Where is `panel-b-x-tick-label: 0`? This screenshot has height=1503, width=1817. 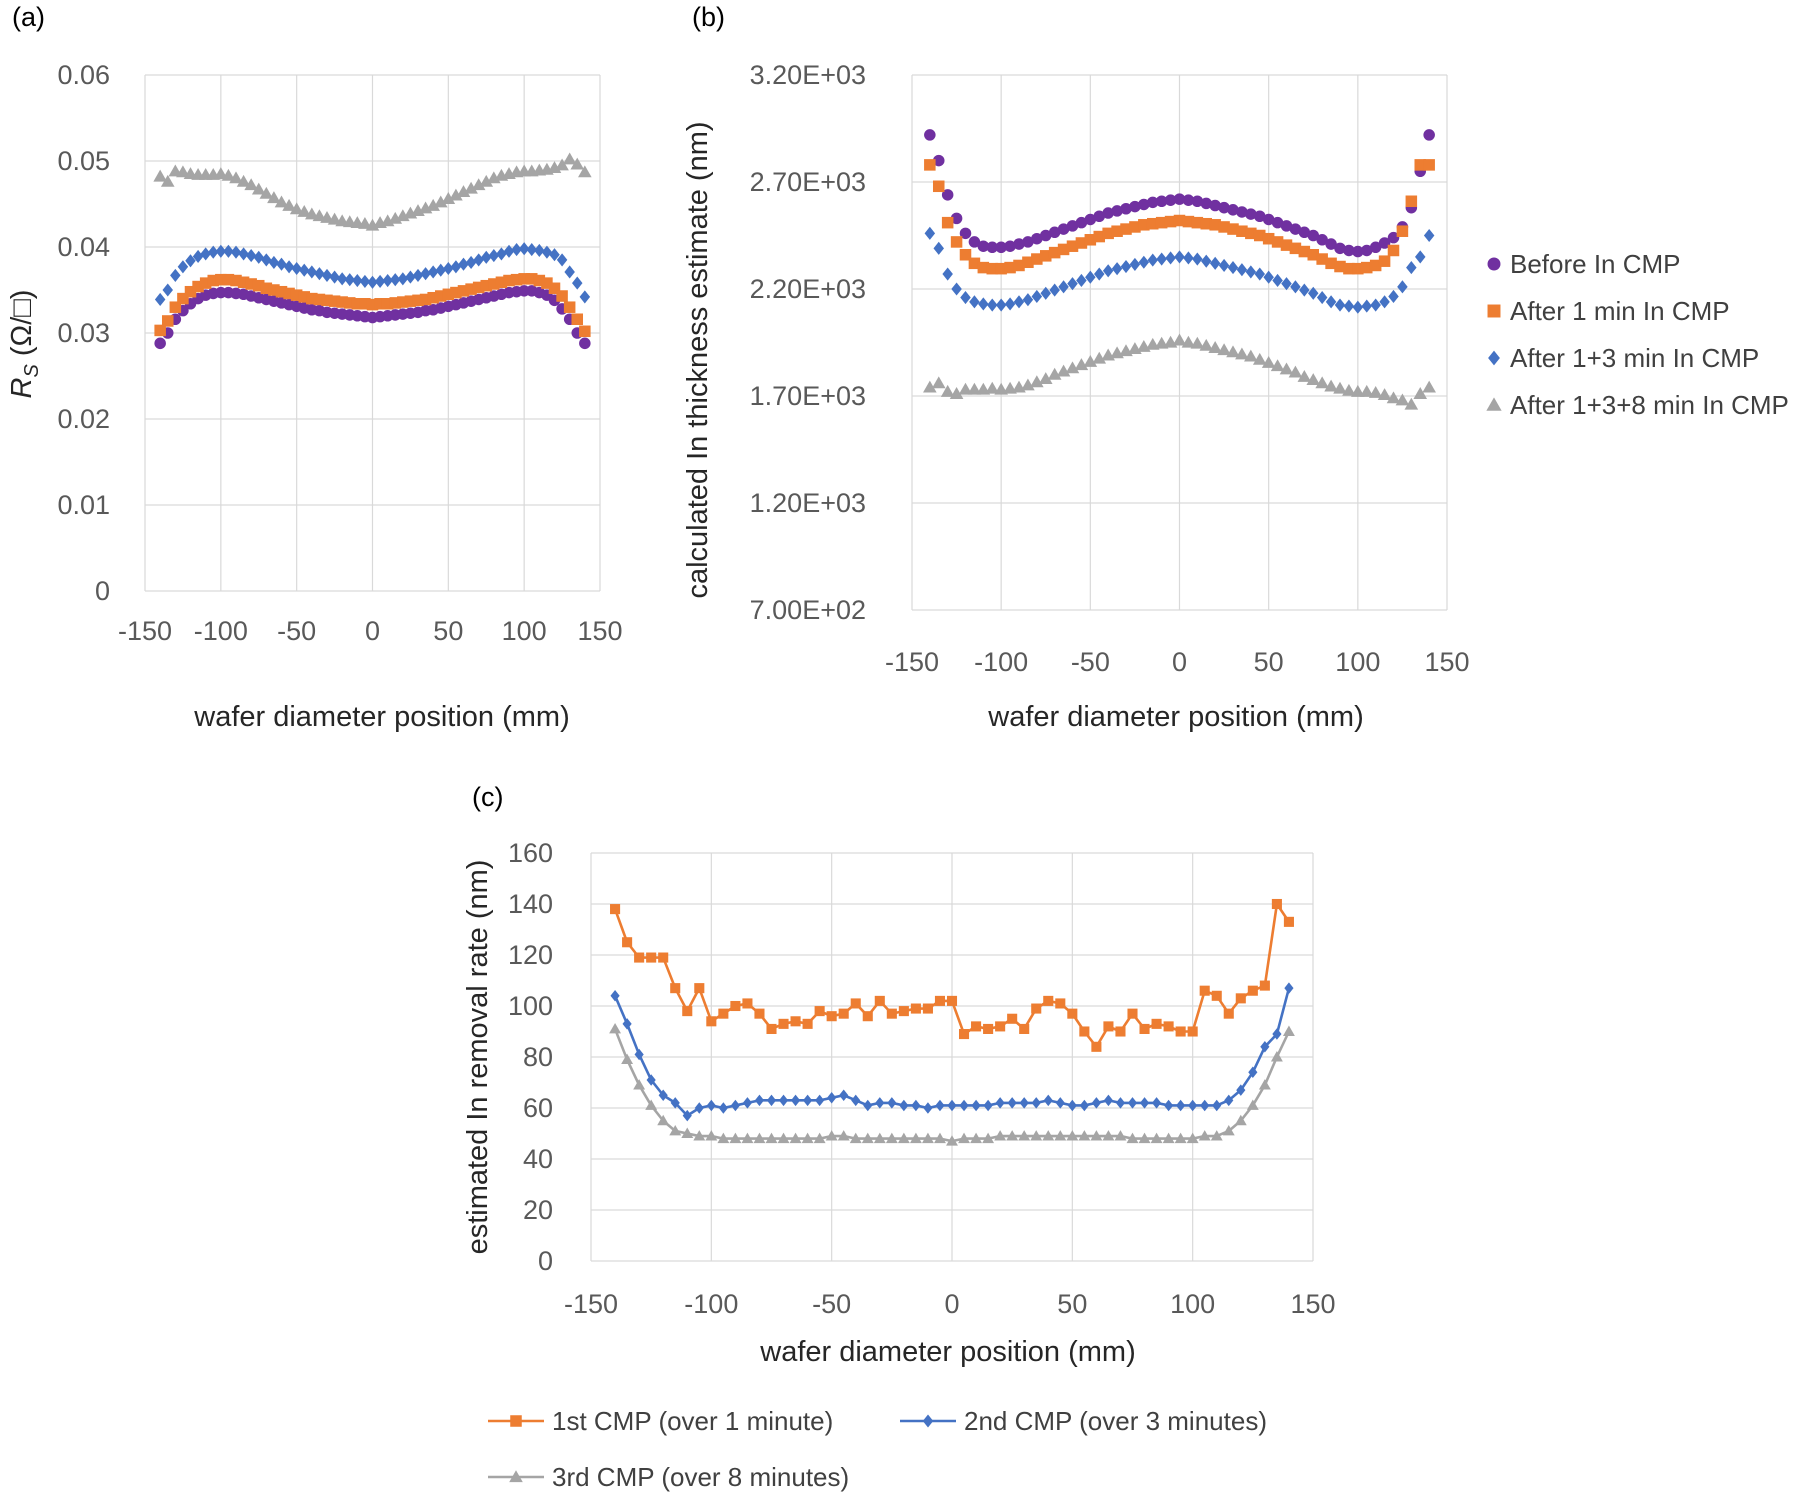
panel-b-x-tick-label: 0 is located at coordinates (1179, 662).